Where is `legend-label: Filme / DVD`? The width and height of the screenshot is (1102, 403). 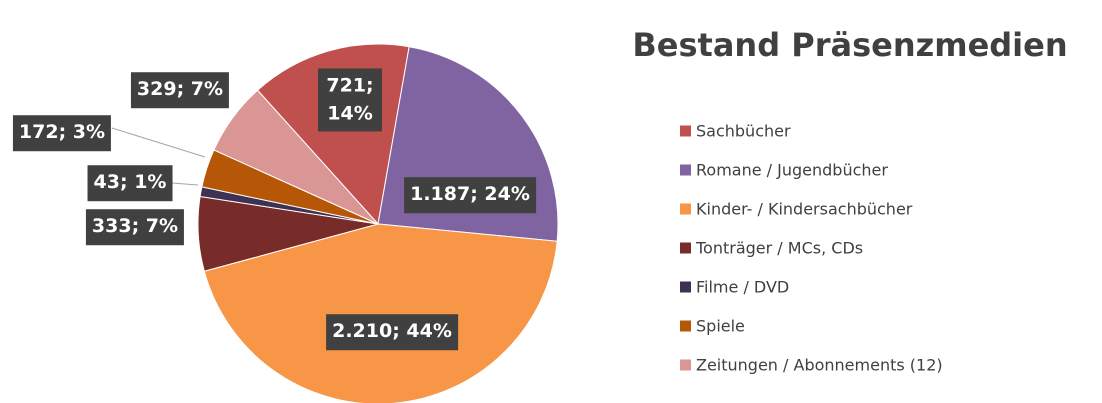
legend-label: Filme / DVD is located at coordinates (743, 287).